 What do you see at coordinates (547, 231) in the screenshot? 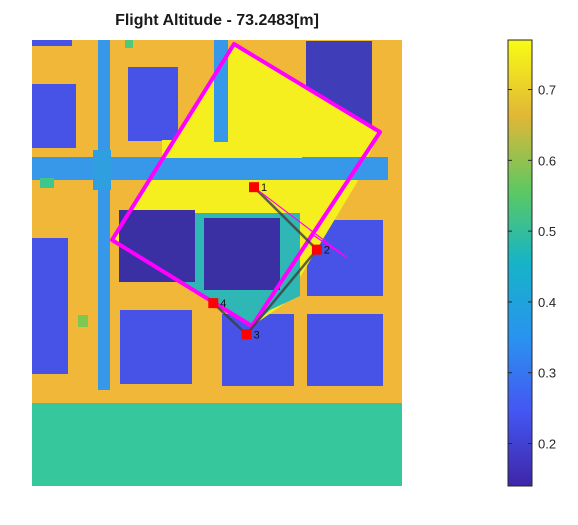
I see `colorbar-tick-label: 0.5` at bounding box center [547, 231].